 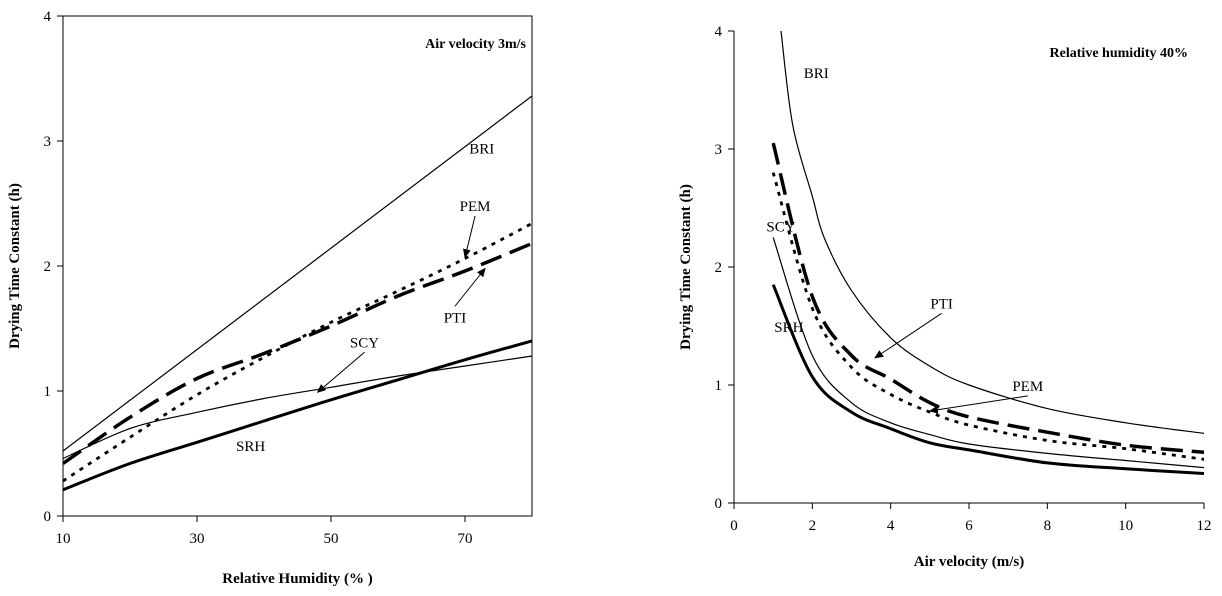 What do you see at coordinates (969, 562) in the screenshot?
I see `x-axis-title: Air velocity (m/s)` at bounding box center [969, 562].